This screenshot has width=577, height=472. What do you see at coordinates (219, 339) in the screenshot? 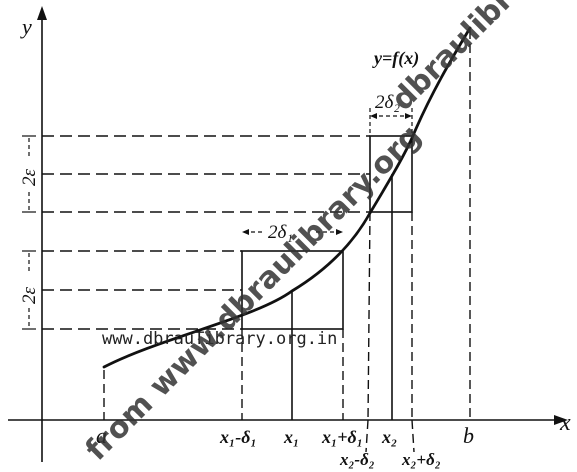
I see `watermark-inline: www.dbrauTibrary.org.in` at bounding box center [219, 339].